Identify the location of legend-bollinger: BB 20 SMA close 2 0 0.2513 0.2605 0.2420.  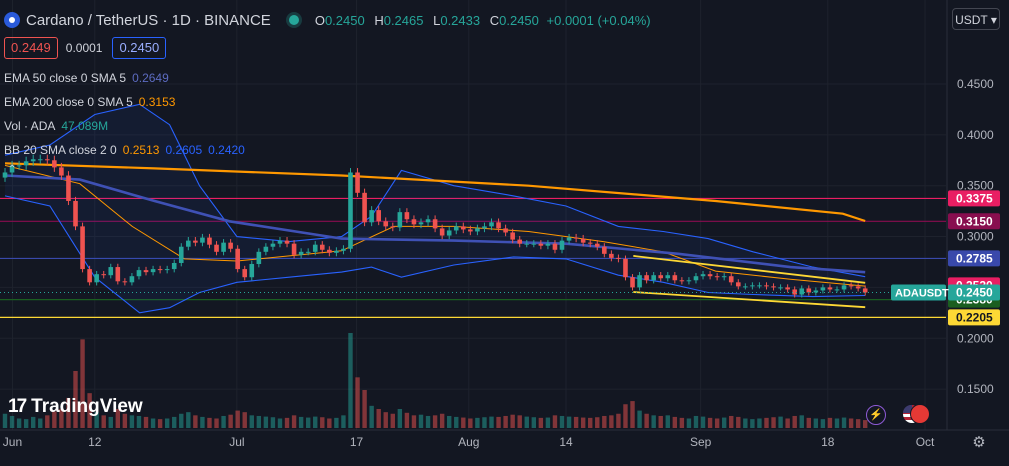
(124, 150).